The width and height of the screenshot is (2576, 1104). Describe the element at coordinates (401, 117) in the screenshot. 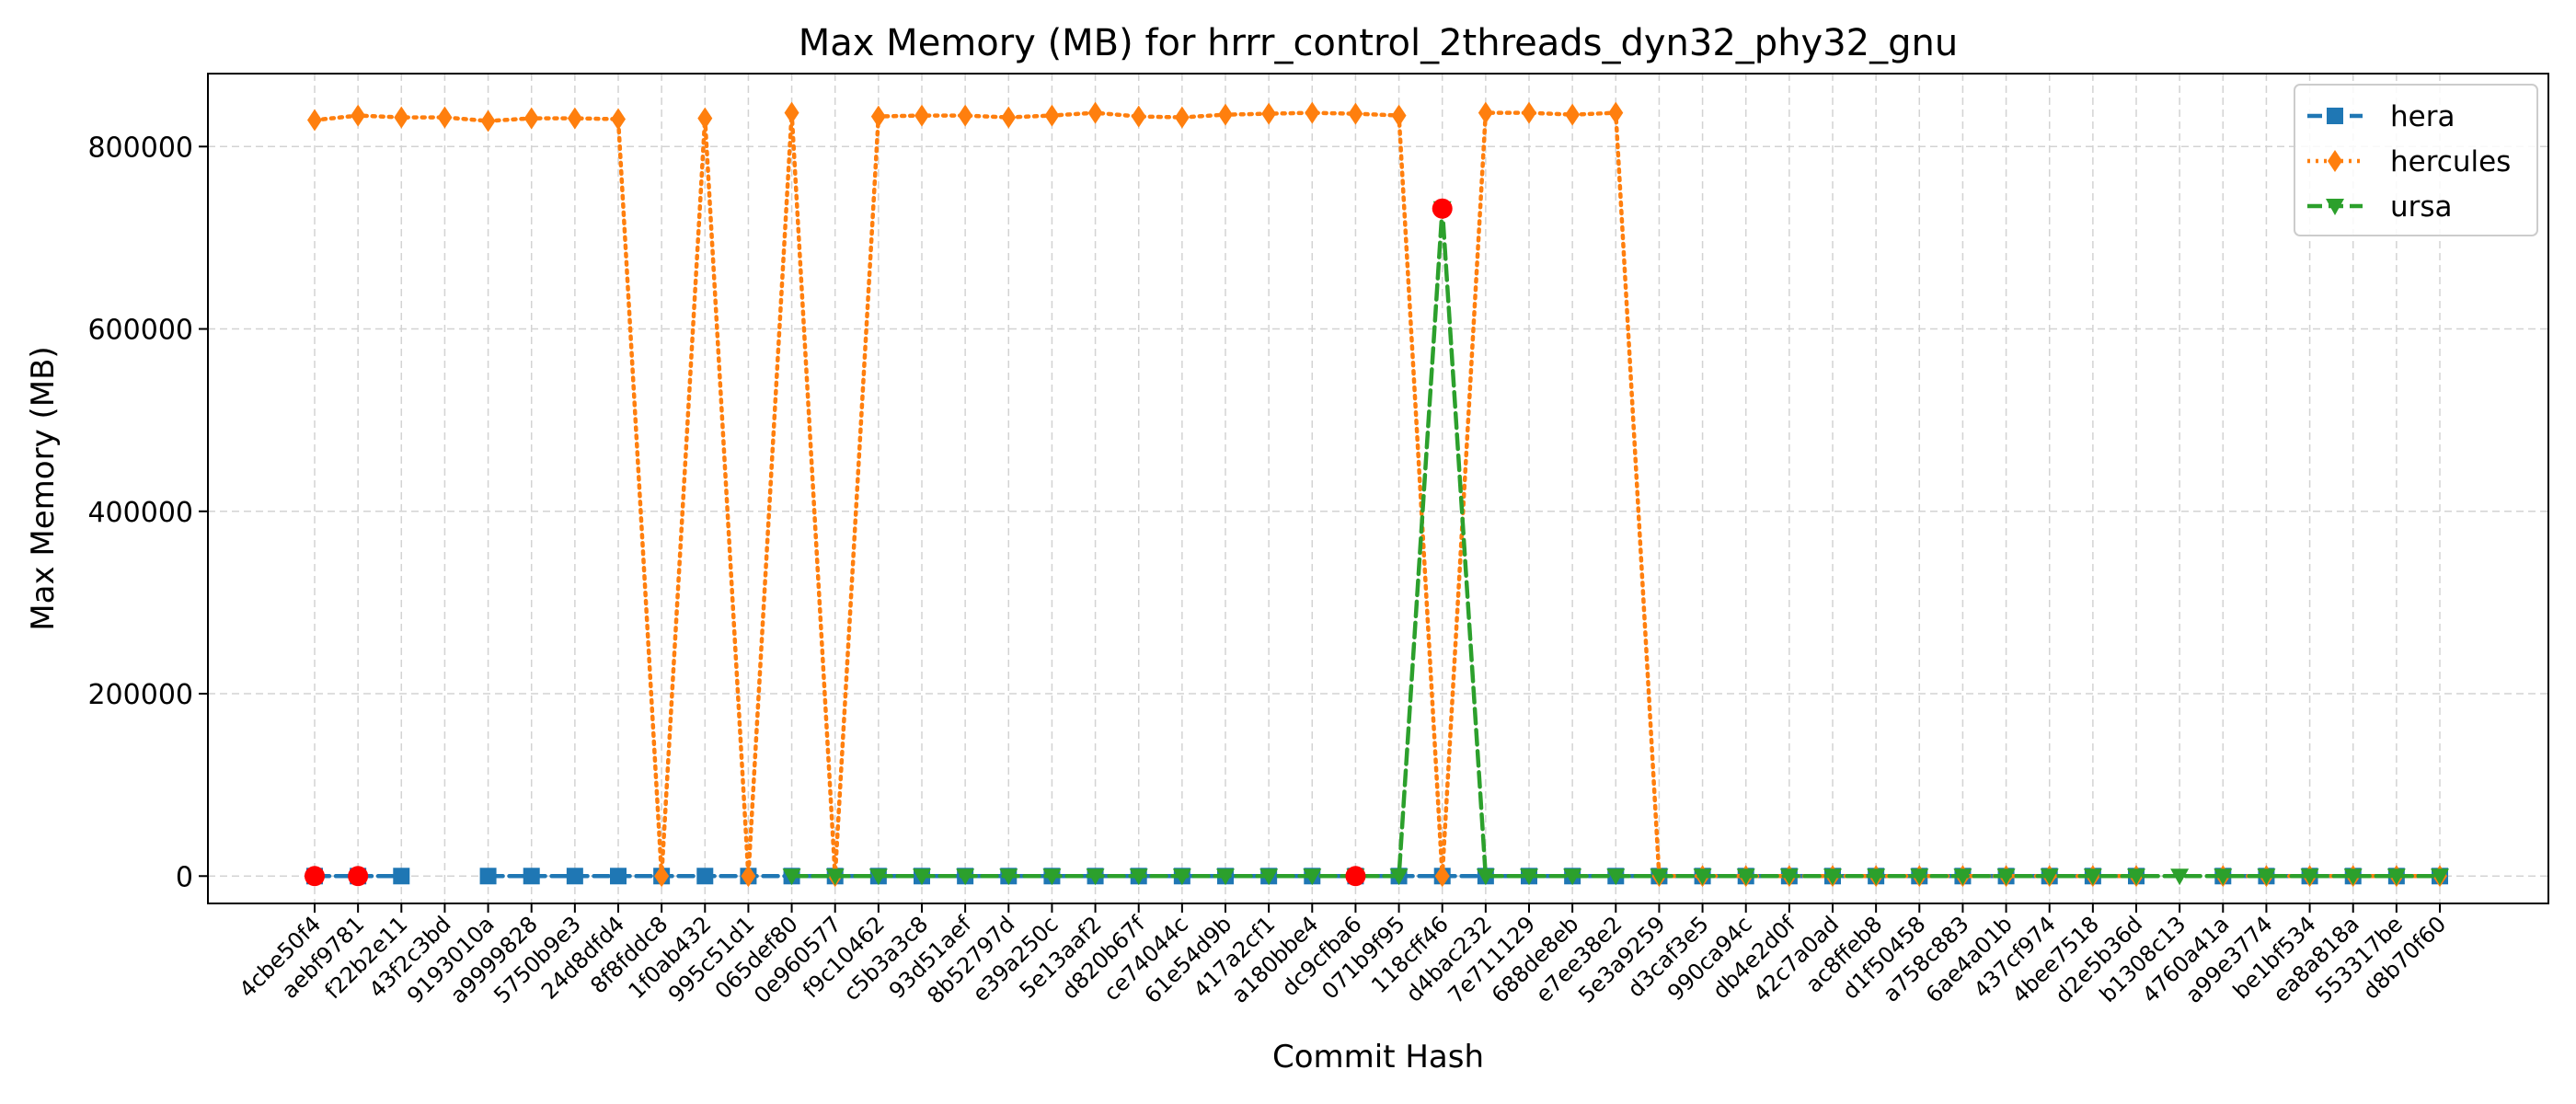

I see `point-hercules-f22b2e11` at that location.